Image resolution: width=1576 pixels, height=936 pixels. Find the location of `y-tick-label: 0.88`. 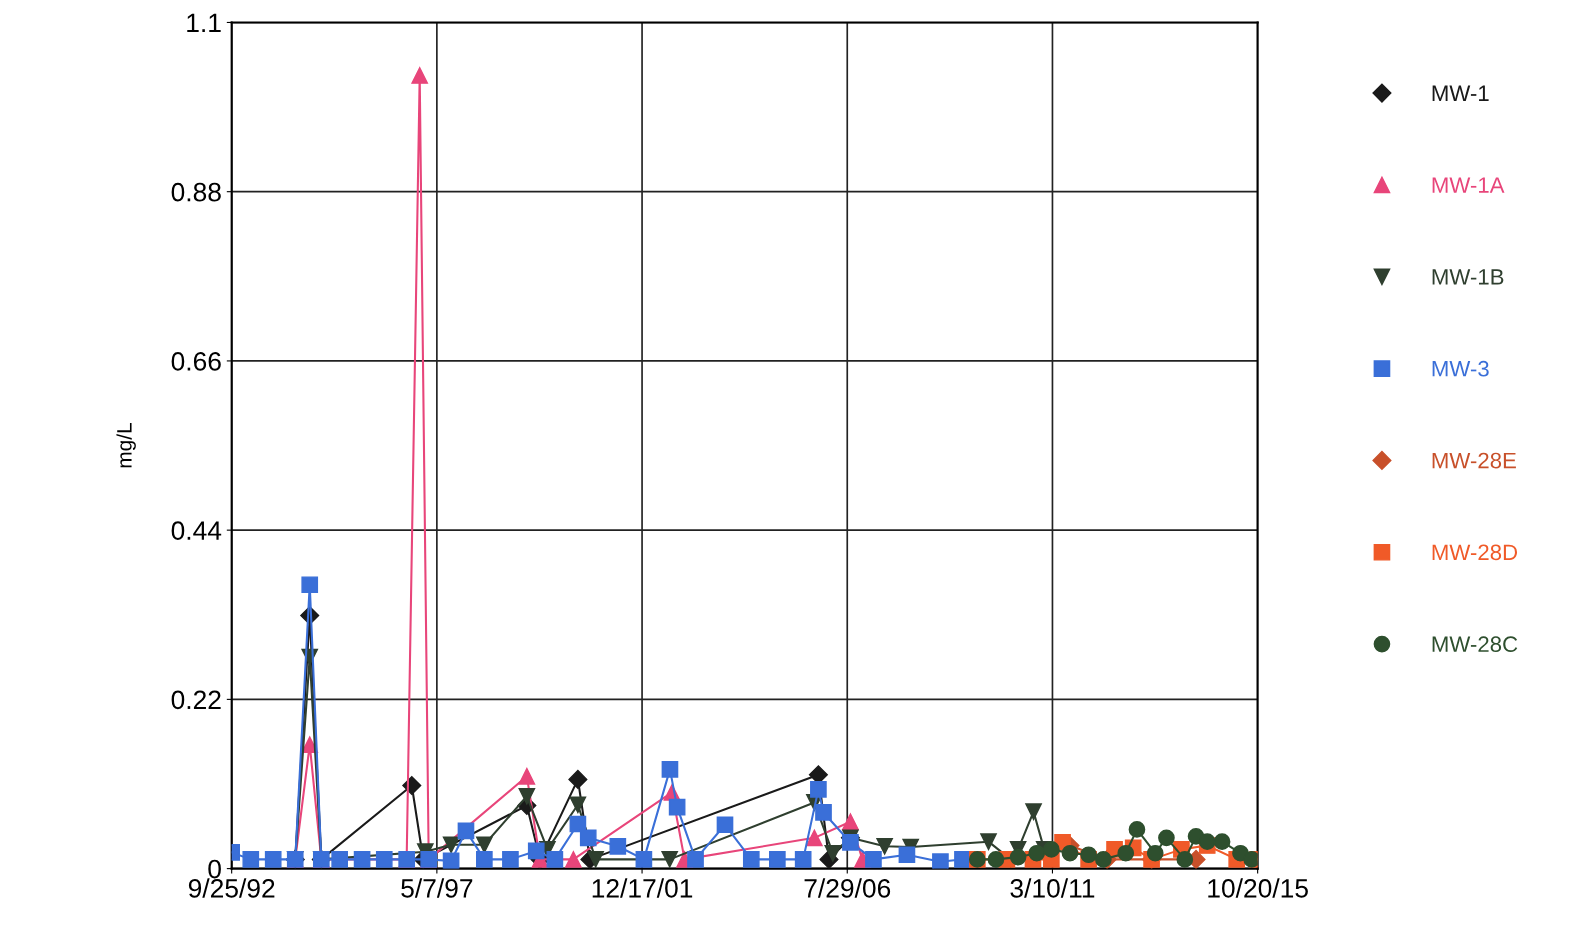

y-tick-label: 0.88 is located at coordinates (196, 192).